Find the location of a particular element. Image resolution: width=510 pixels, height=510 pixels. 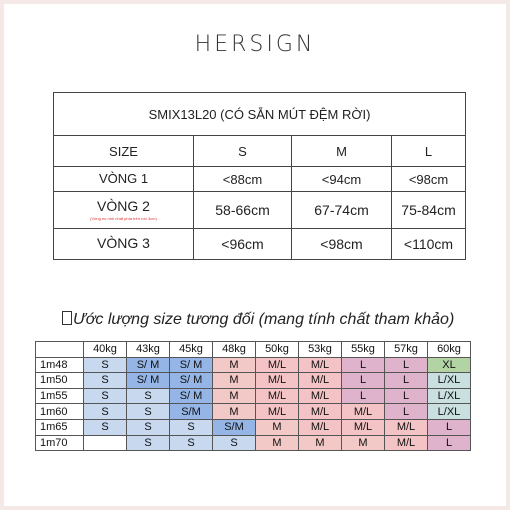

size-chart-row: VÒNG 1 <88cm <94cm <98cm is located at coordinates (260, 179).